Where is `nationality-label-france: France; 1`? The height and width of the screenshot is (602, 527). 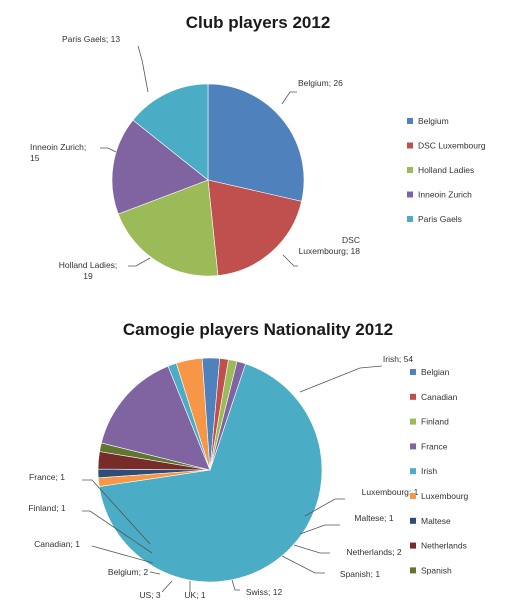
nationality-label-france: France; 1 is located at coordinates (47, 477).